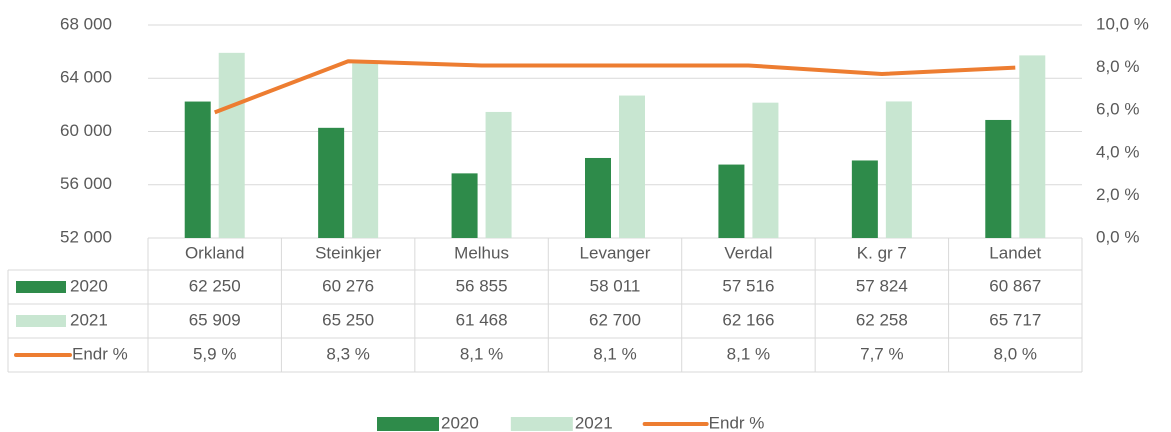 This screenshot has height=432, width=1171. What do you see at coordinates (482, 319) in the screenshot?
I see `table-cell: 61 468` at bounding box center [482, 319].